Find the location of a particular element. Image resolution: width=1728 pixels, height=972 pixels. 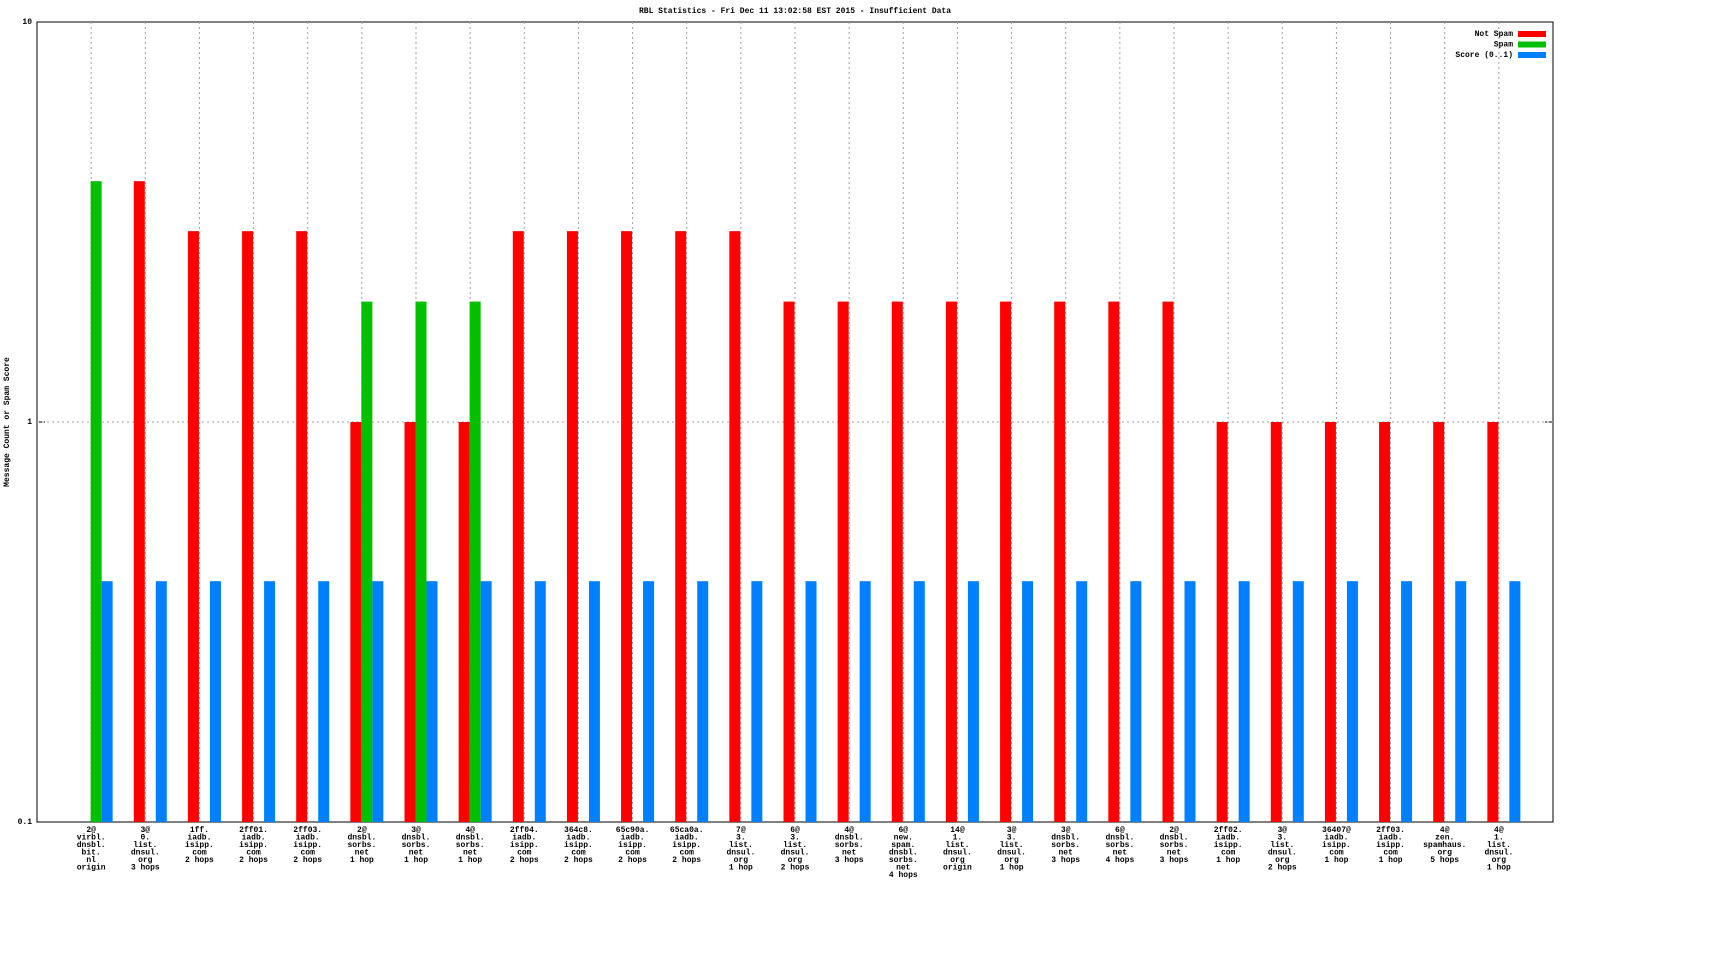

x-tick-label: 2ff01. is located at coordinates (253, 830).